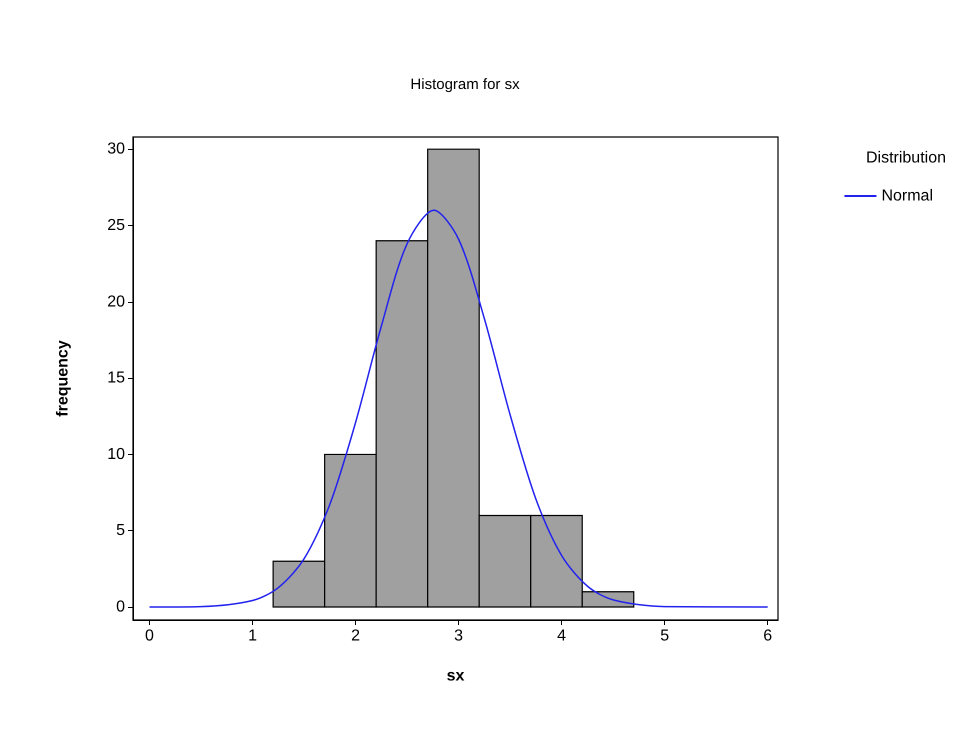 Image resolution: width=976 pixels, height=740 pixels. I want to click on x-tick-label: 1, so click(253, 636).